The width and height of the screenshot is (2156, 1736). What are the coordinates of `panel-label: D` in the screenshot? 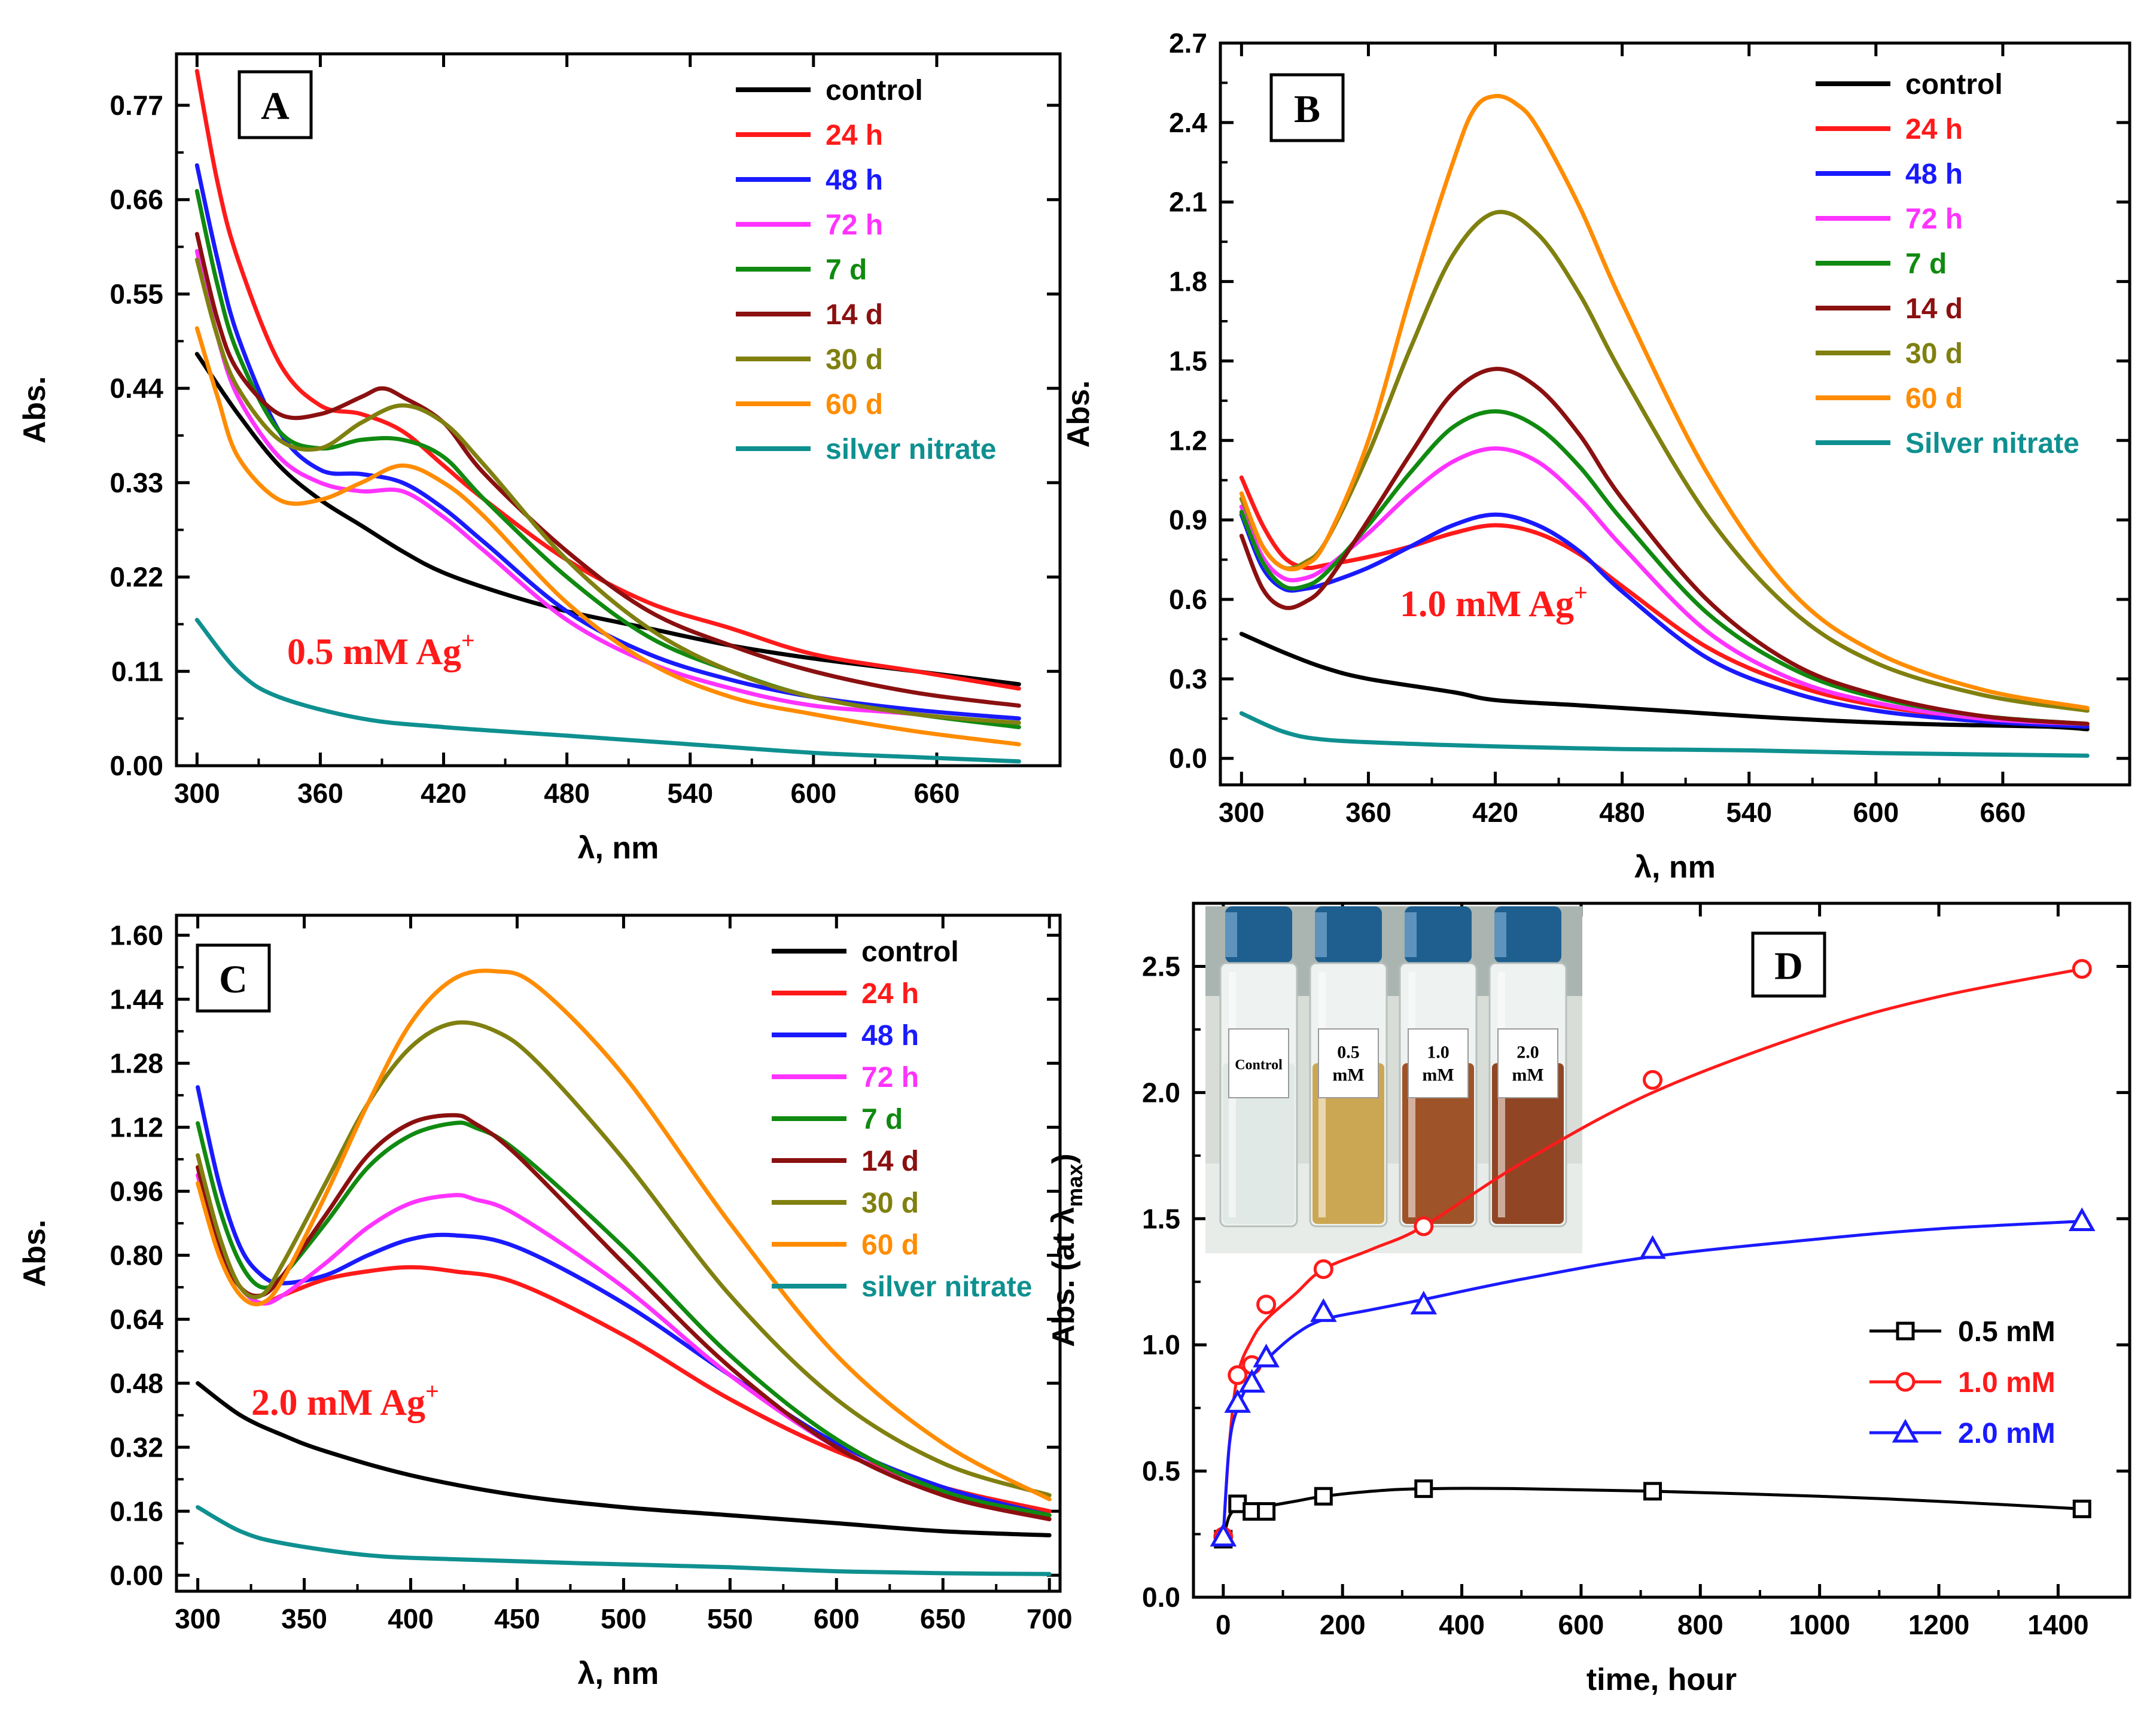 It's located at (1788, 967).